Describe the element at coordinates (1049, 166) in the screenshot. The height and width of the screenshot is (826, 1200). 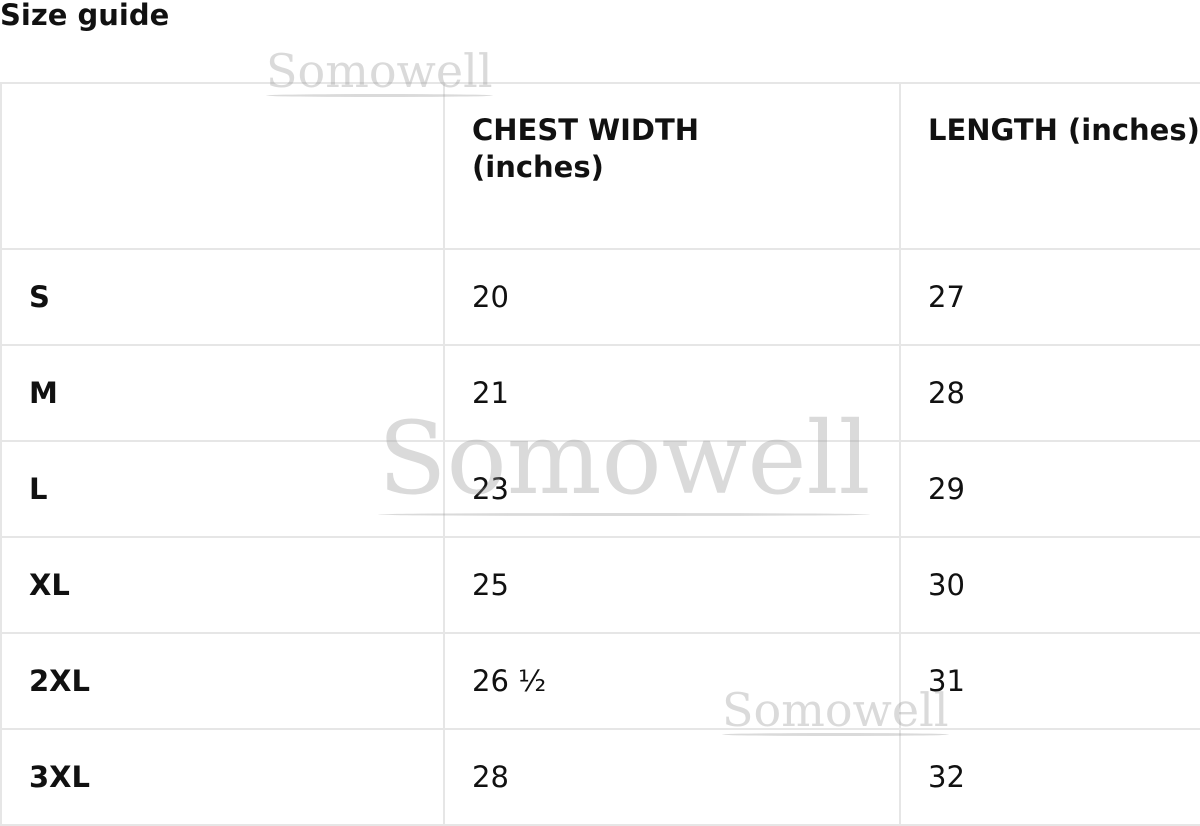
I see `header-length: LENGTH (inches)` at that location.